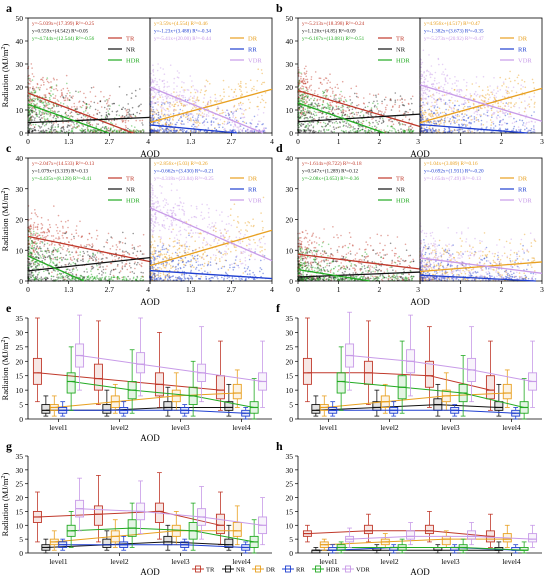  Describe the element at coordinates (63, 163) in the screenshot. I see `equation-TR: y=-2.047x+(14.533) R²=-0.13` at that location.